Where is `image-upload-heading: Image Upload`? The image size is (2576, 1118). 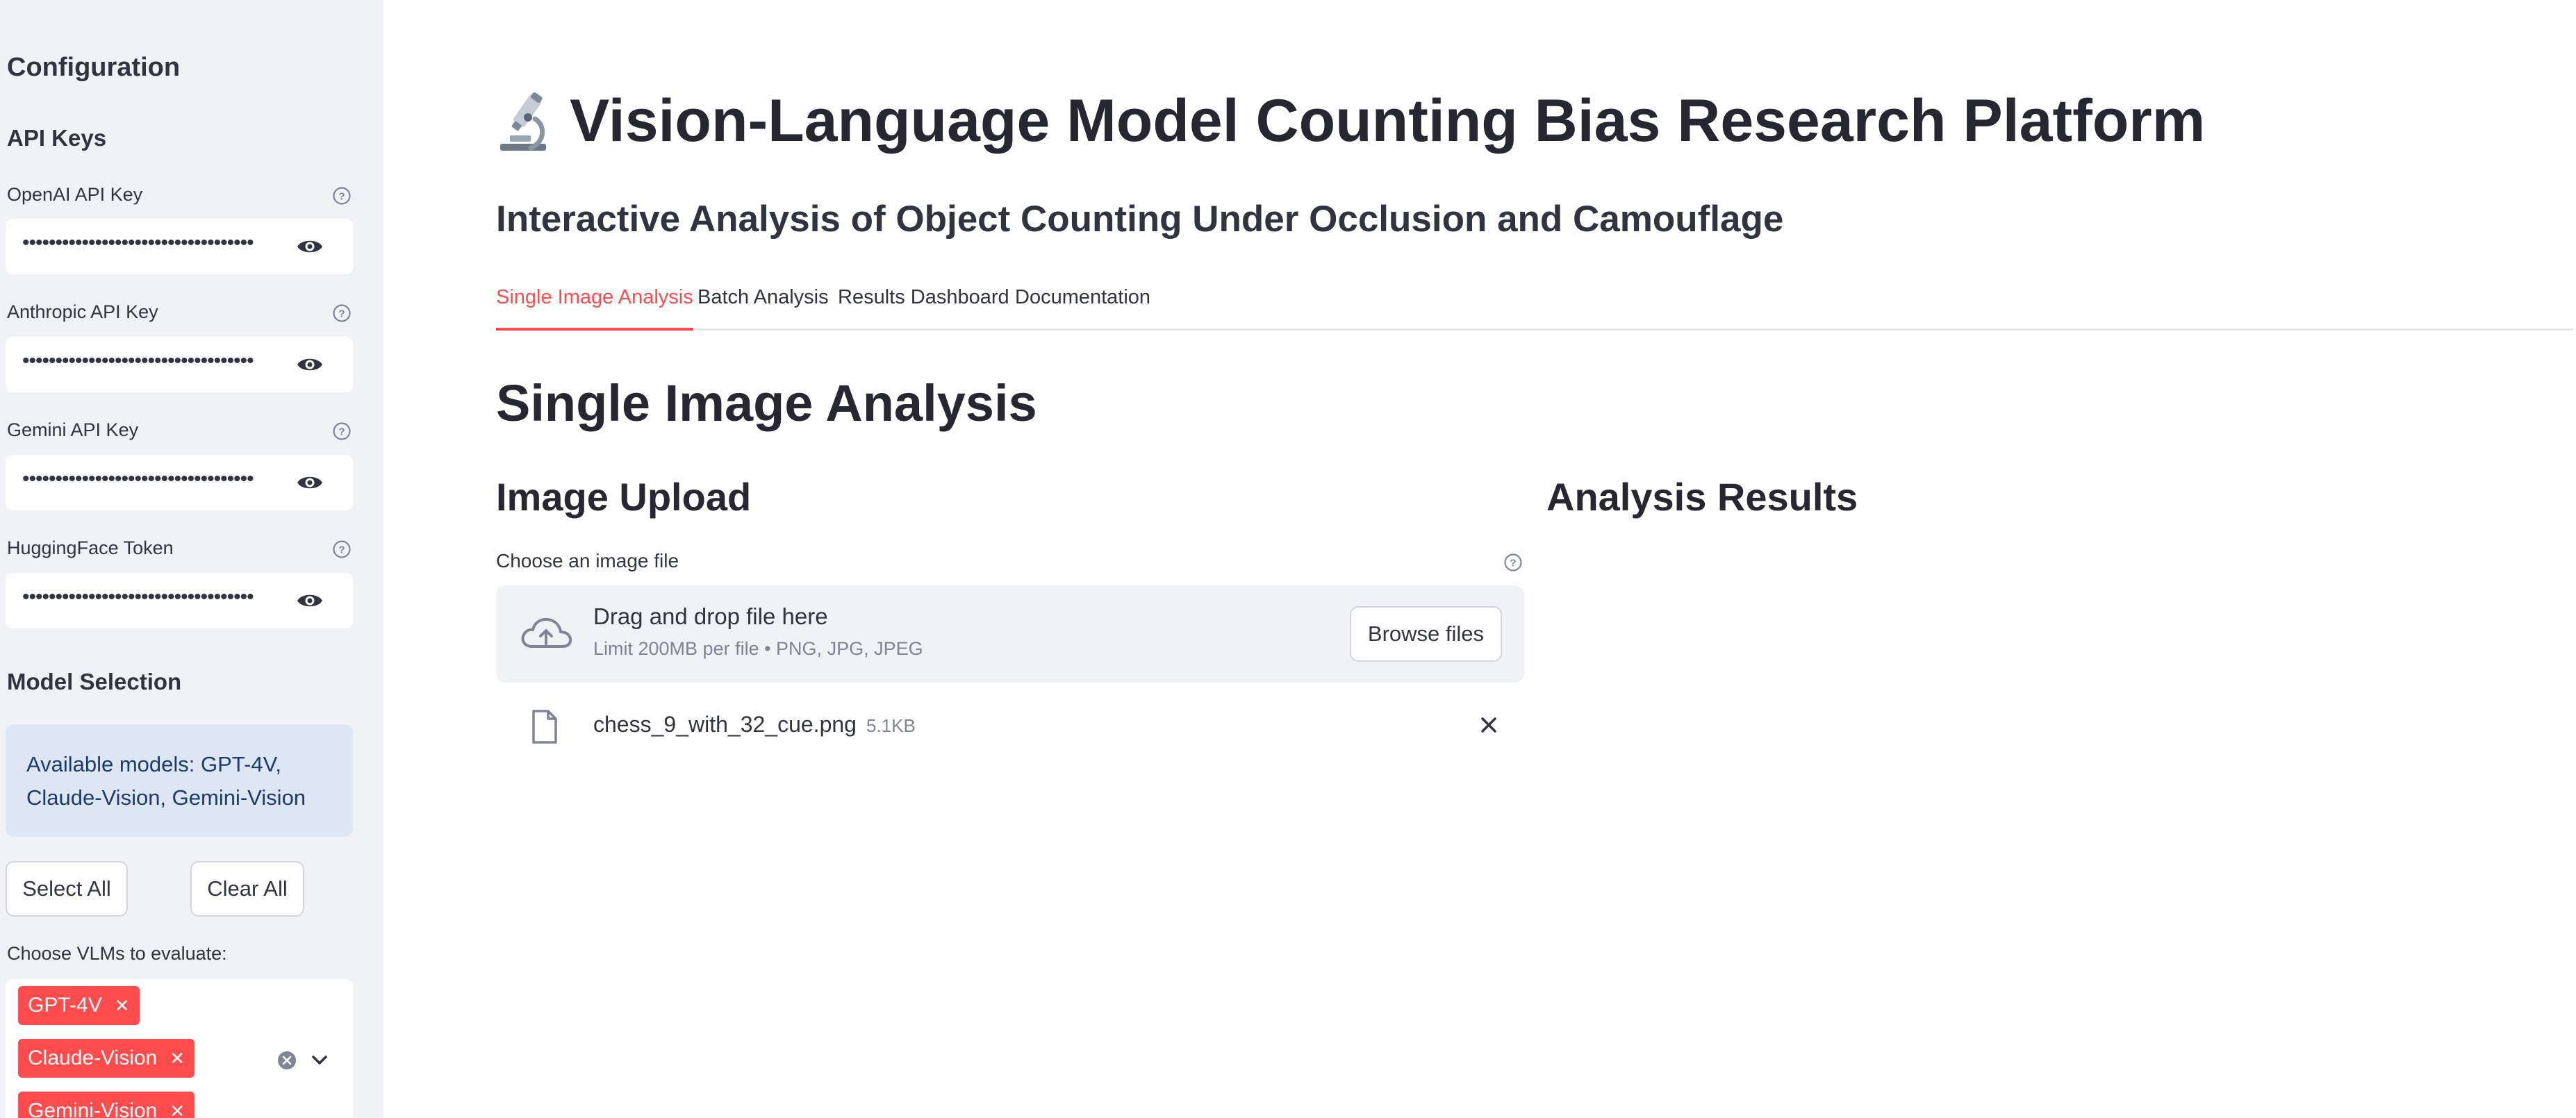 image-upload-heading: Image Upload is located at coordinates (624, 497).